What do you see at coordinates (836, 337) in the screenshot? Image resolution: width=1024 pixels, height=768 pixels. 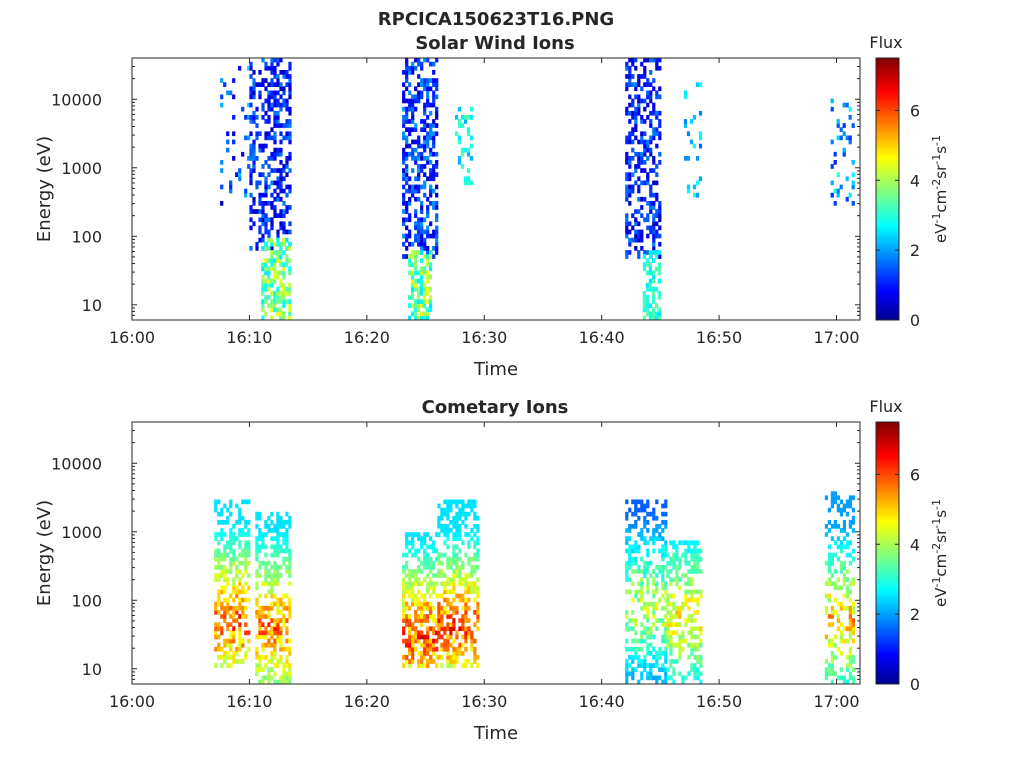 I see `x-tick-label: 17:00` at bounding box center [836, 337].